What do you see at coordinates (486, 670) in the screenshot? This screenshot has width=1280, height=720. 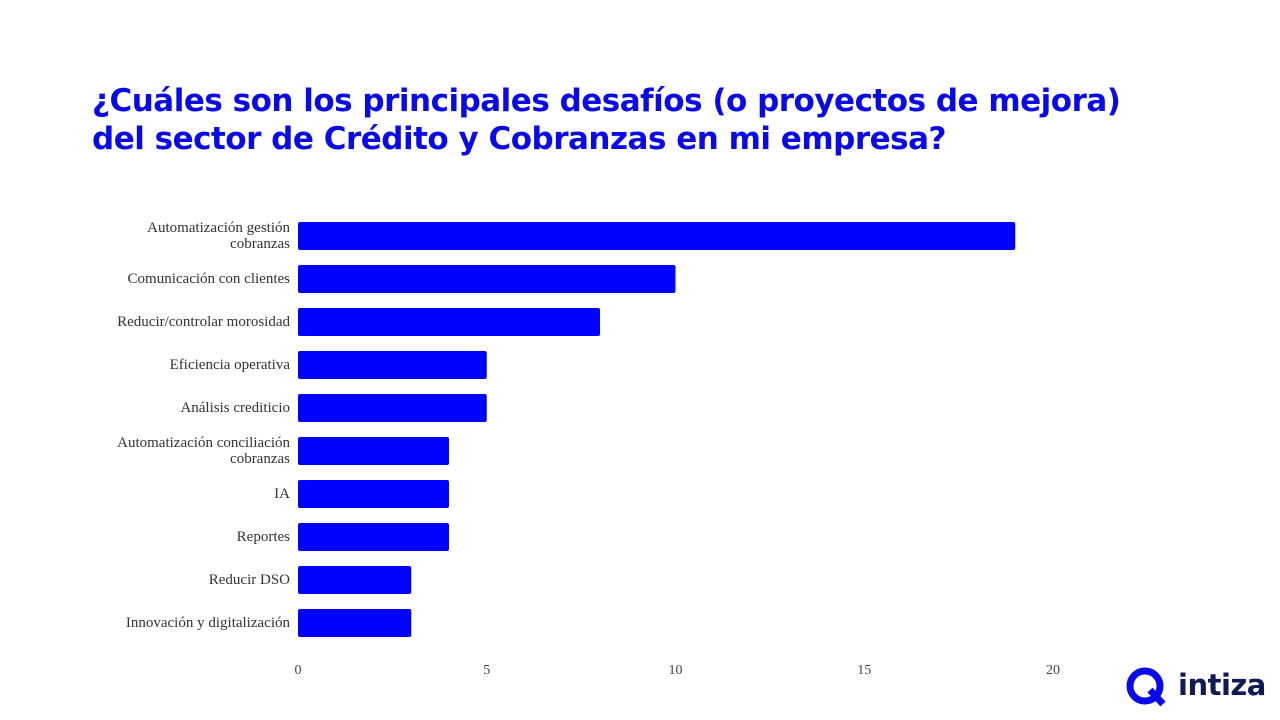 I see `x-tick-label: 5` at bounding box center [486, 670].